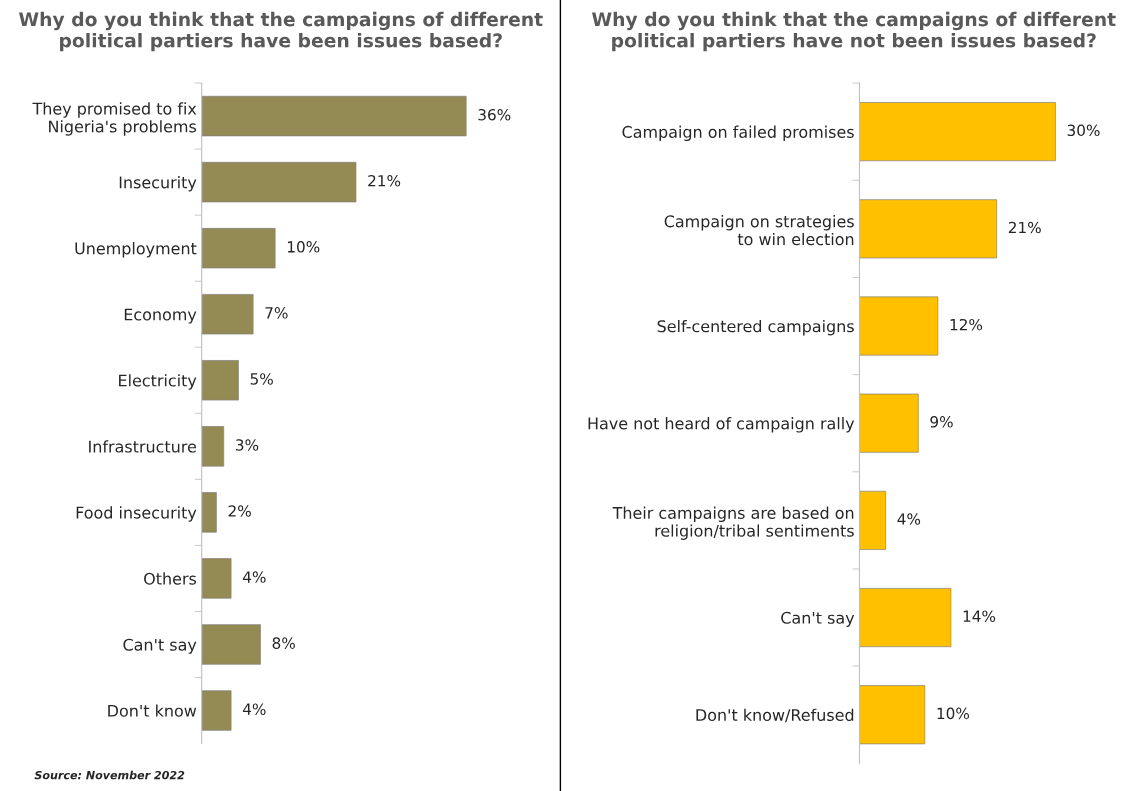 This screenshot has width=1146, height=791. What do you see at coordinates (721, 425) in the screenshot?
I see `y-tick-label: Have not heard of campaign rally` at bounding box center [721, 425].